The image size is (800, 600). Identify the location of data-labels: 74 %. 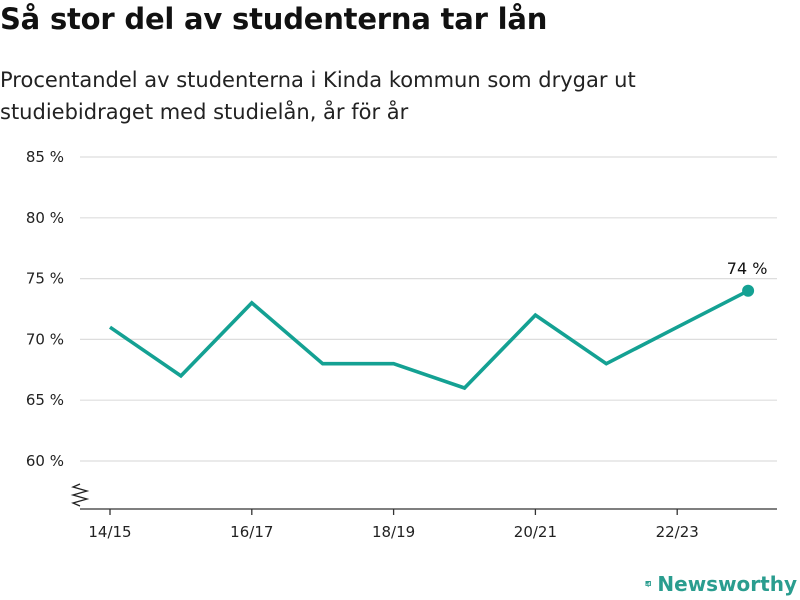
(747, 268).